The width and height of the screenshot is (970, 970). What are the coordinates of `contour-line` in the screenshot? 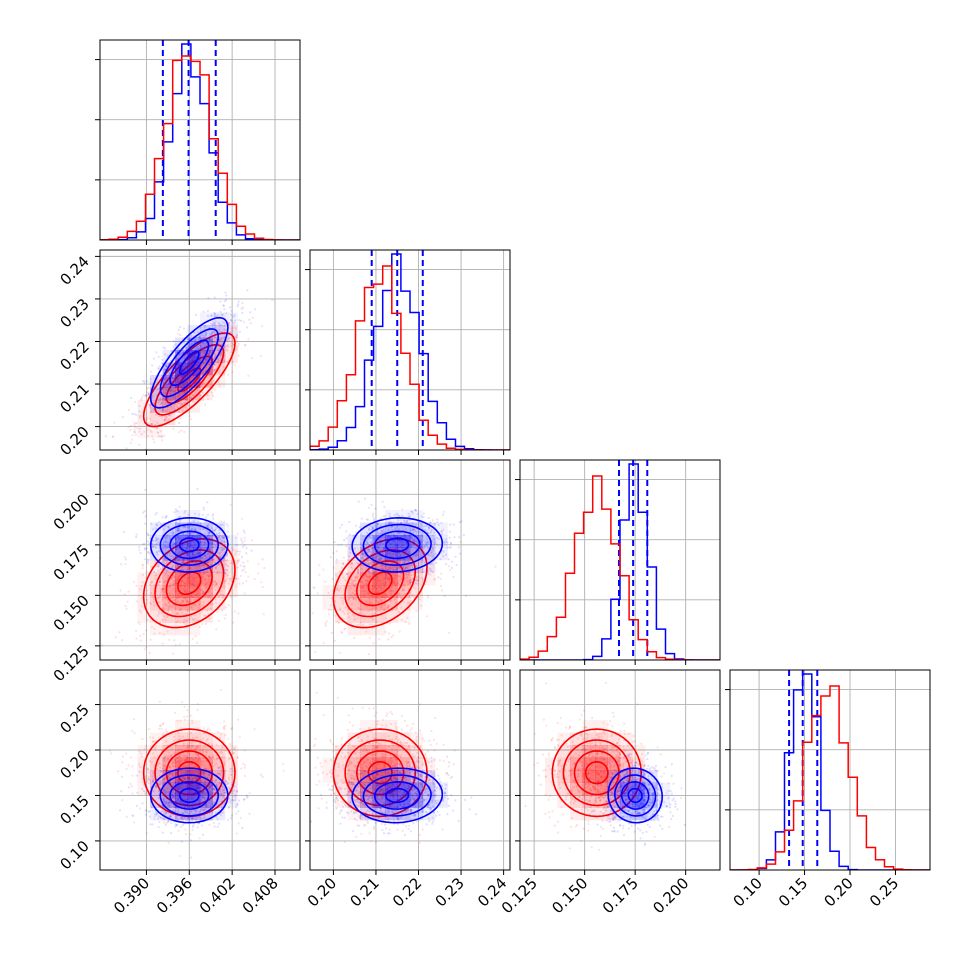 It's located at (397, 544).